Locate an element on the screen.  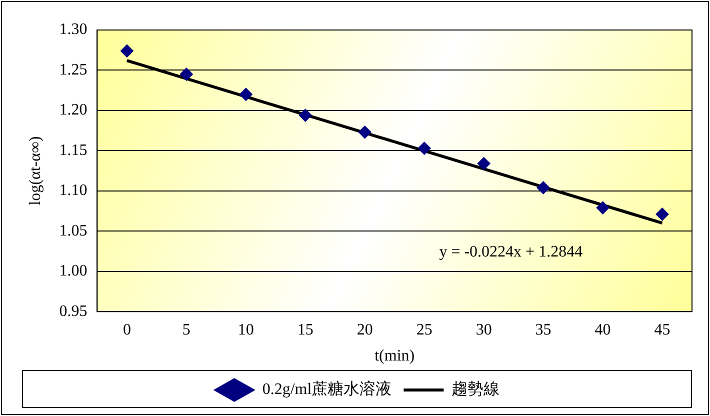
x-tick-label: 15 is located at coordinates (305, 329).